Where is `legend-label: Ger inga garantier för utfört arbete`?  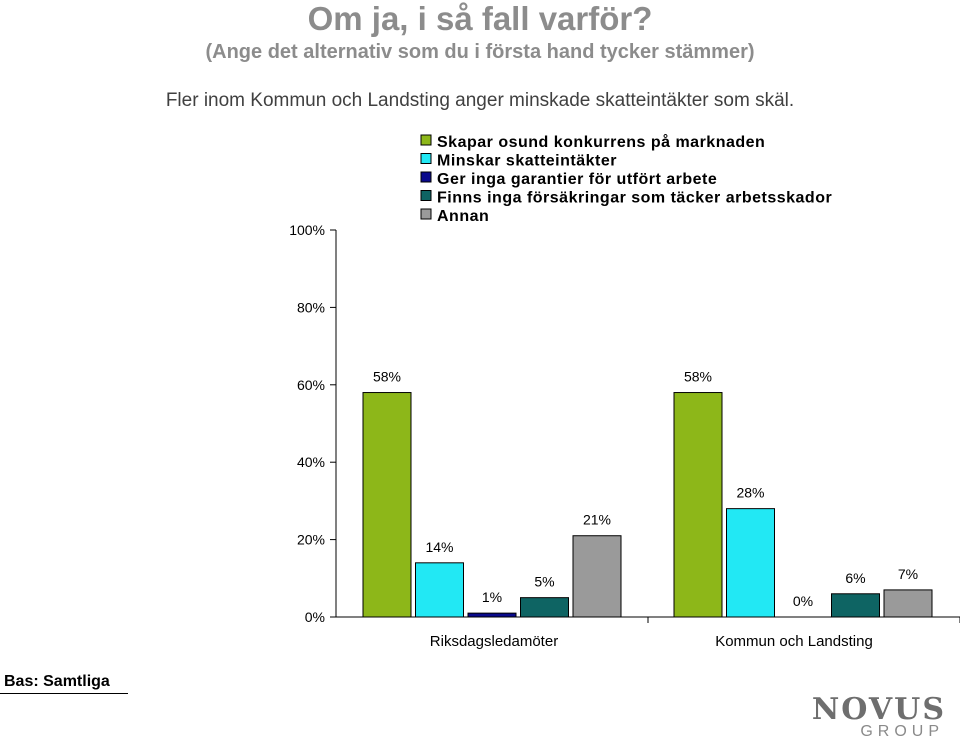
legend-label: Ger inga garantier för utfört arbete is located at coordinates (577, 179).